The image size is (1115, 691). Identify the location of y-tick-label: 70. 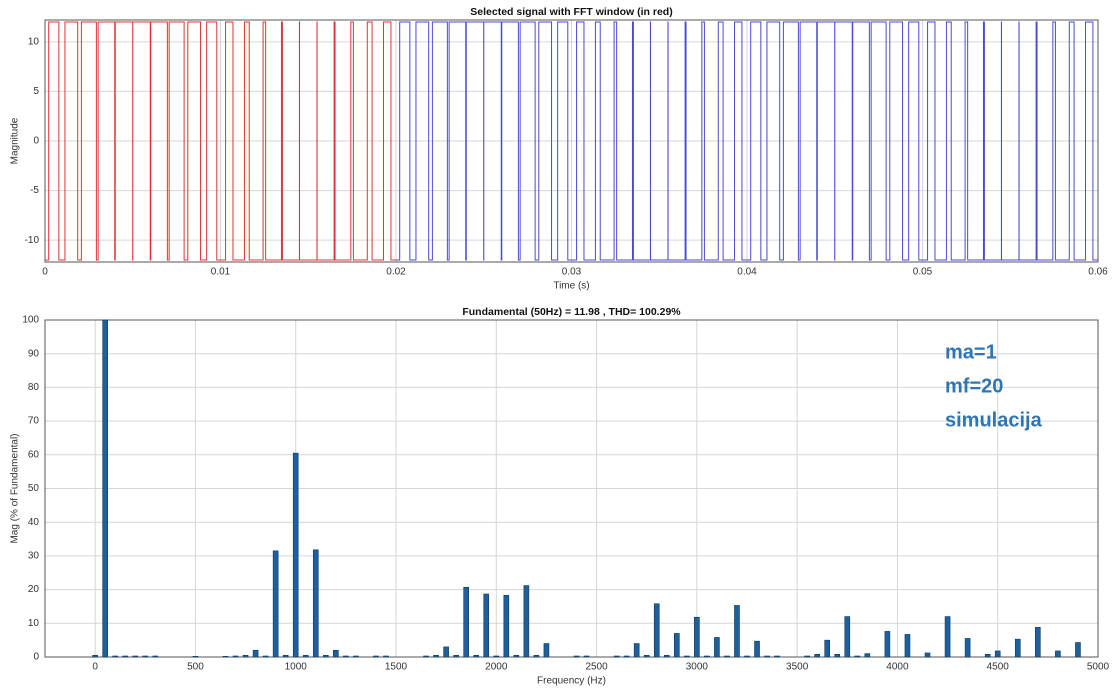
(34, 421).